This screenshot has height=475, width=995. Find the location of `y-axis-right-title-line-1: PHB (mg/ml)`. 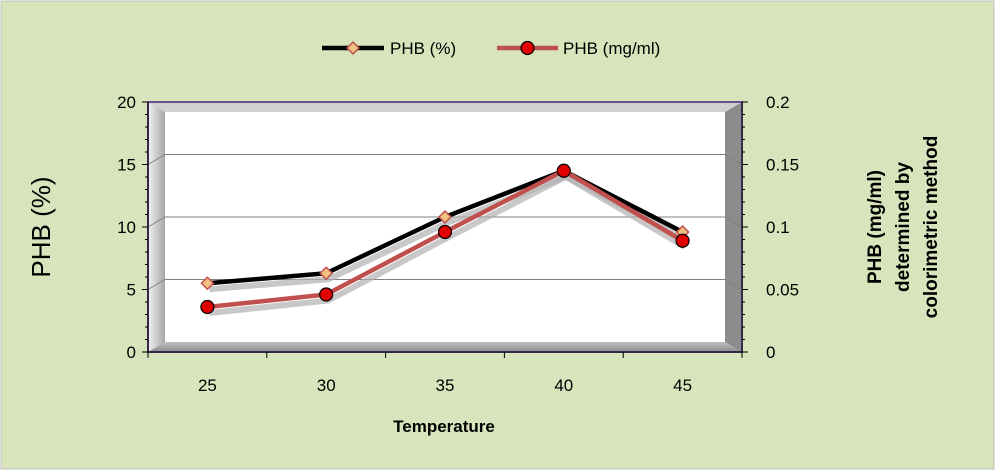

y-axis-right-title-line-1: PHB (mg/ml) is located at coordinates (875, 227).